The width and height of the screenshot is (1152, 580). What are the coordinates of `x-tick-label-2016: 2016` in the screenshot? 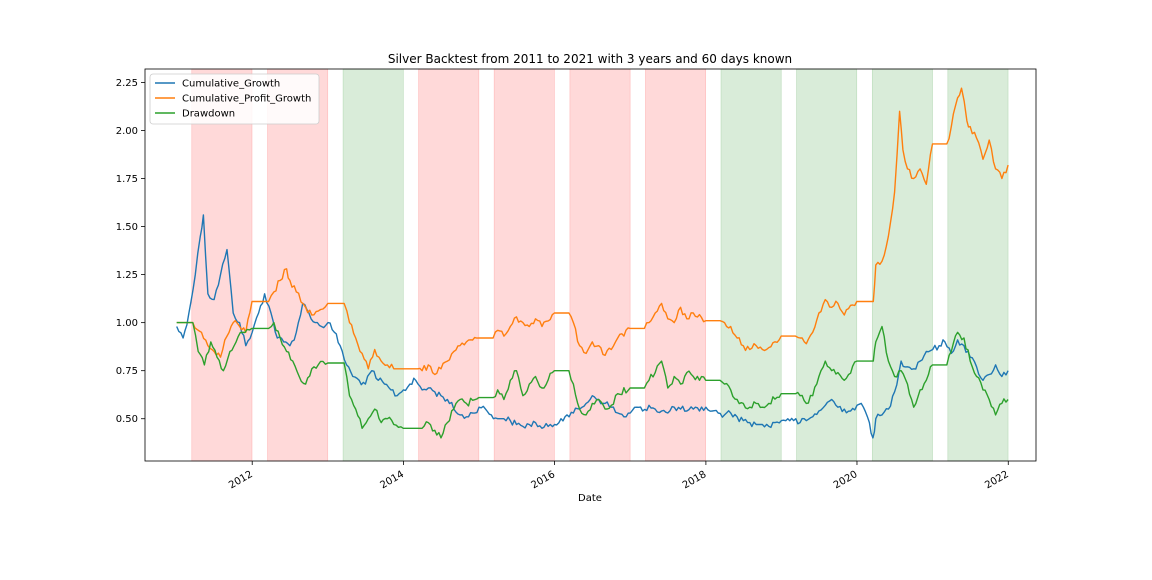 It's located at (544, 480).